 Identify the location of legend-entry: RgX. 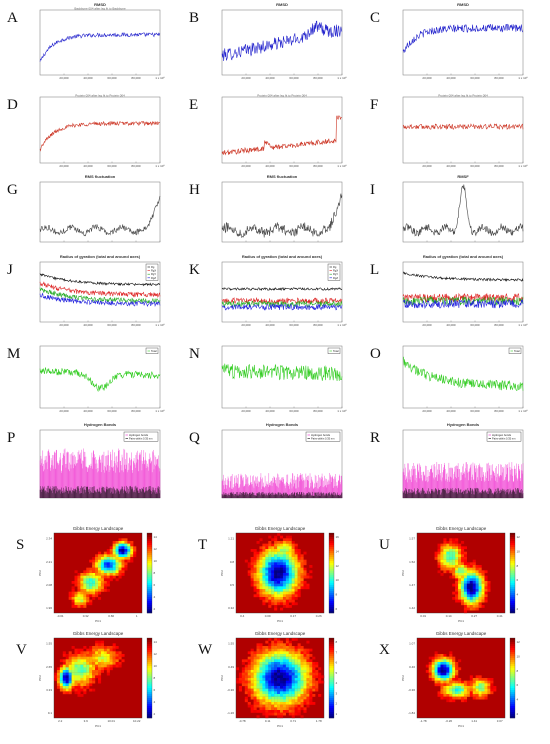
(153, 271).